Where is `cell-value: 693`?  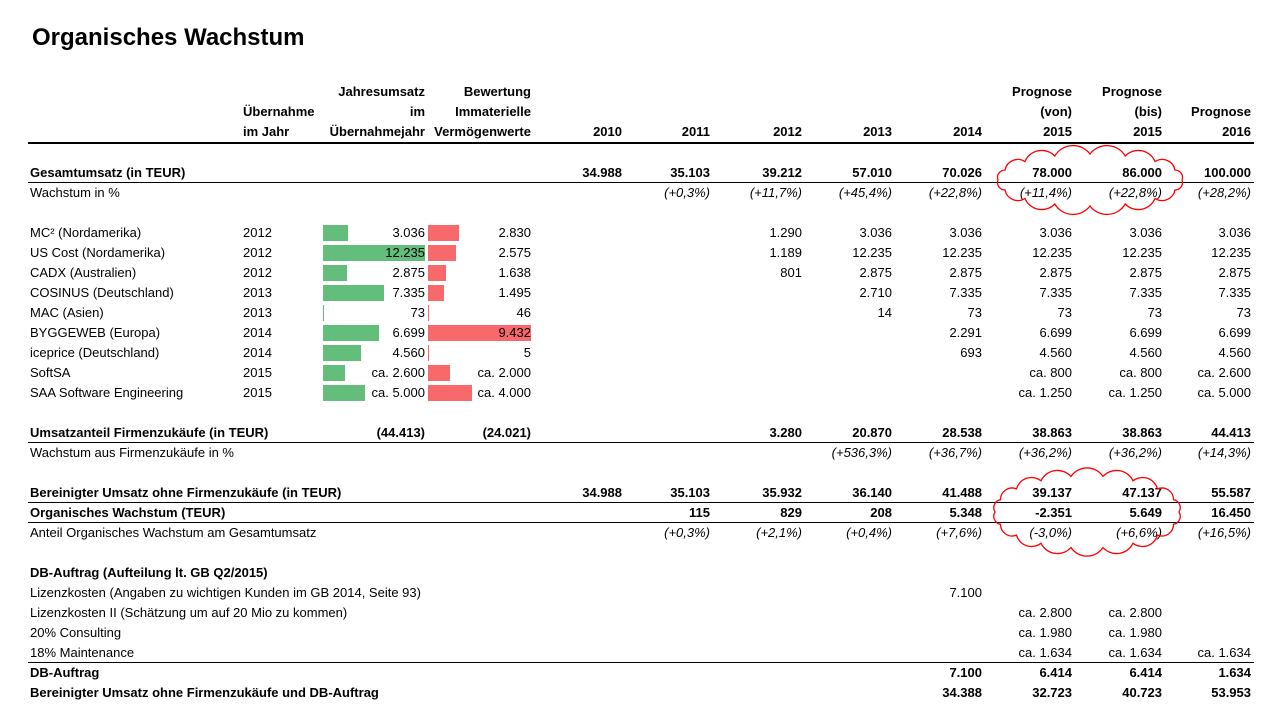 cell-value: 693 is located at coordinates (971, 352).